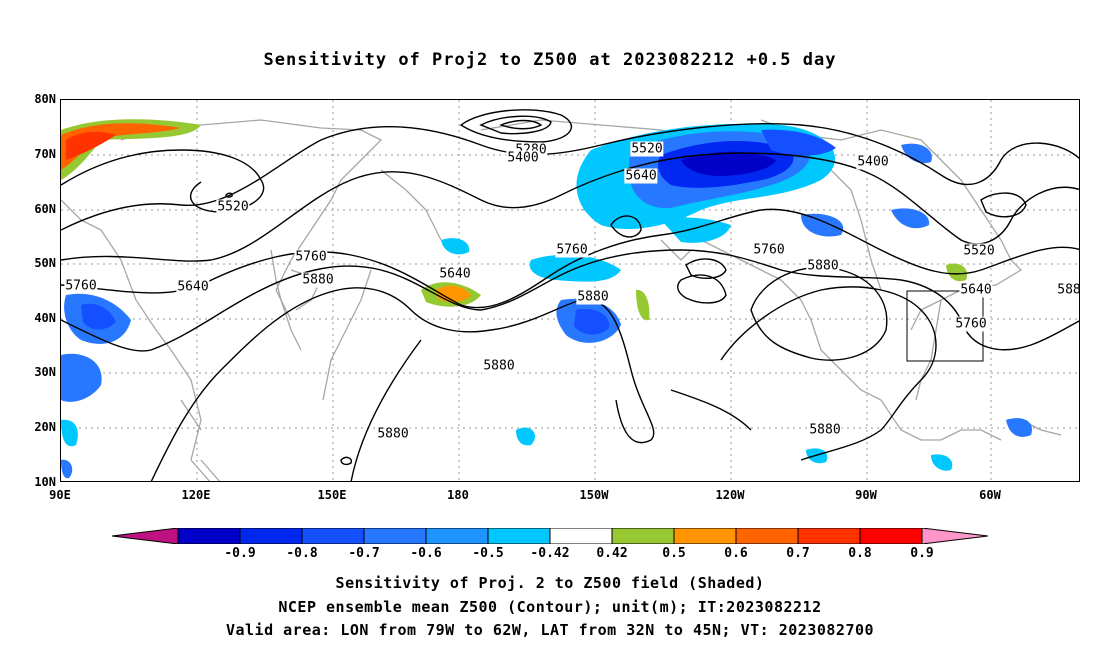 This screenshot has width=1100, height=650. I want to click on colorbar-tick-label: 0.7, so click(798, 553).